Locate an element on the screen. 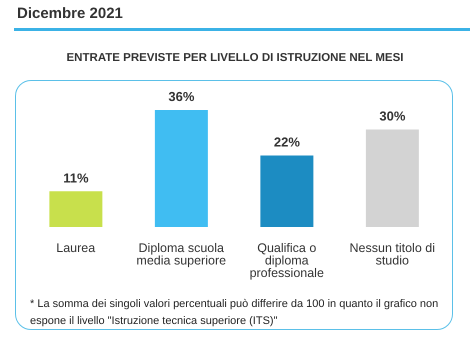 The width and height of the screenshot is (470, 350). chart-title: Dicembre 2021 is located at coordinates (70, 13).